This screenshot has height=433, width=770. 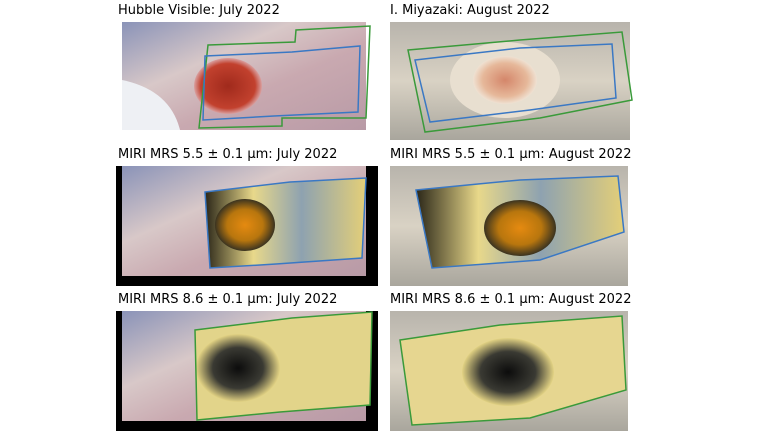 What do you see at coordinates (199, 10) in the screenshot?
I see `panel-title: Hubble Visible: July 2022` at bounding box center [199, 10].